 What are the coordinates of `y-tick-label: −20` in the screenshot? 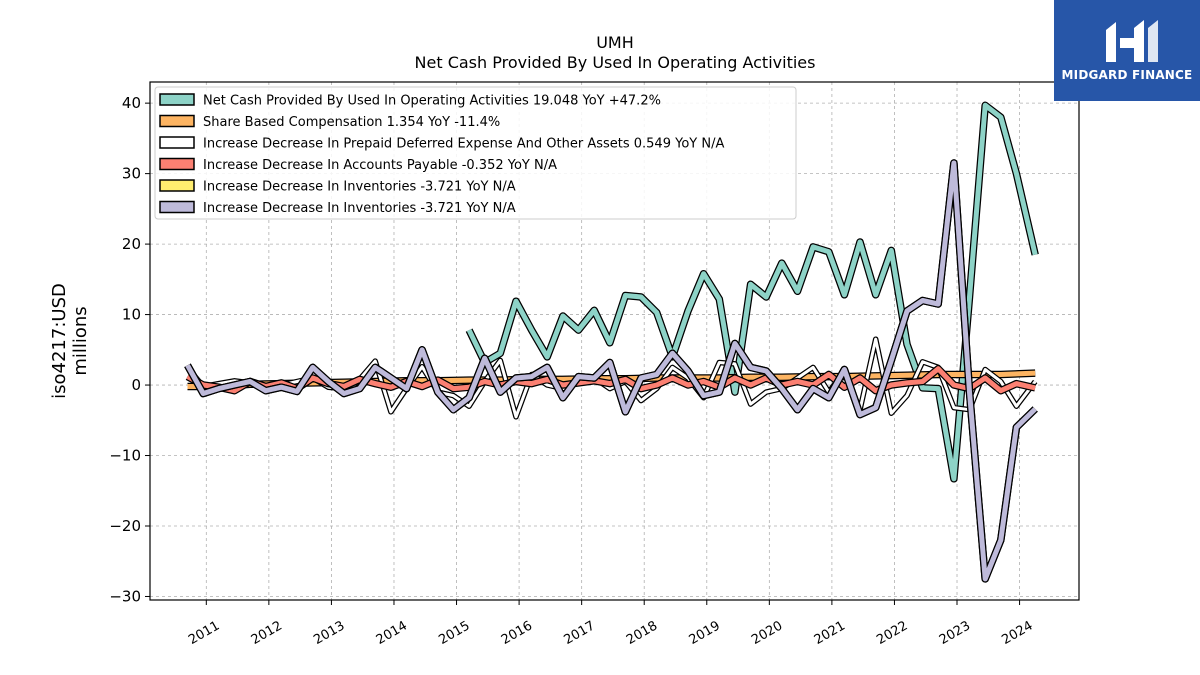 It's located at (125, 526).